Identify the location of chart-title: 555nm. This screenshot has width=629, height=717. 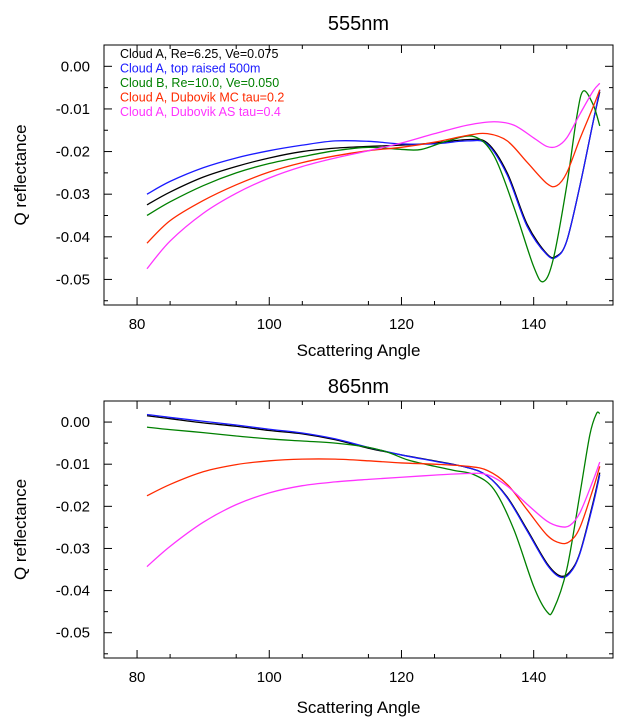
(358, 24).